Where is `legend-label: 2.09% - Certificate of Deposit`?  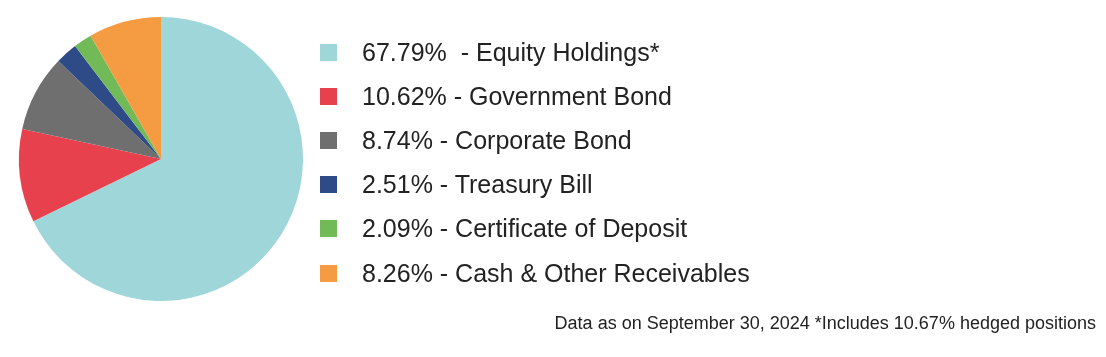 legend-label: 2.09% - Certificate of Deposit is located at coordinates (525, 229).